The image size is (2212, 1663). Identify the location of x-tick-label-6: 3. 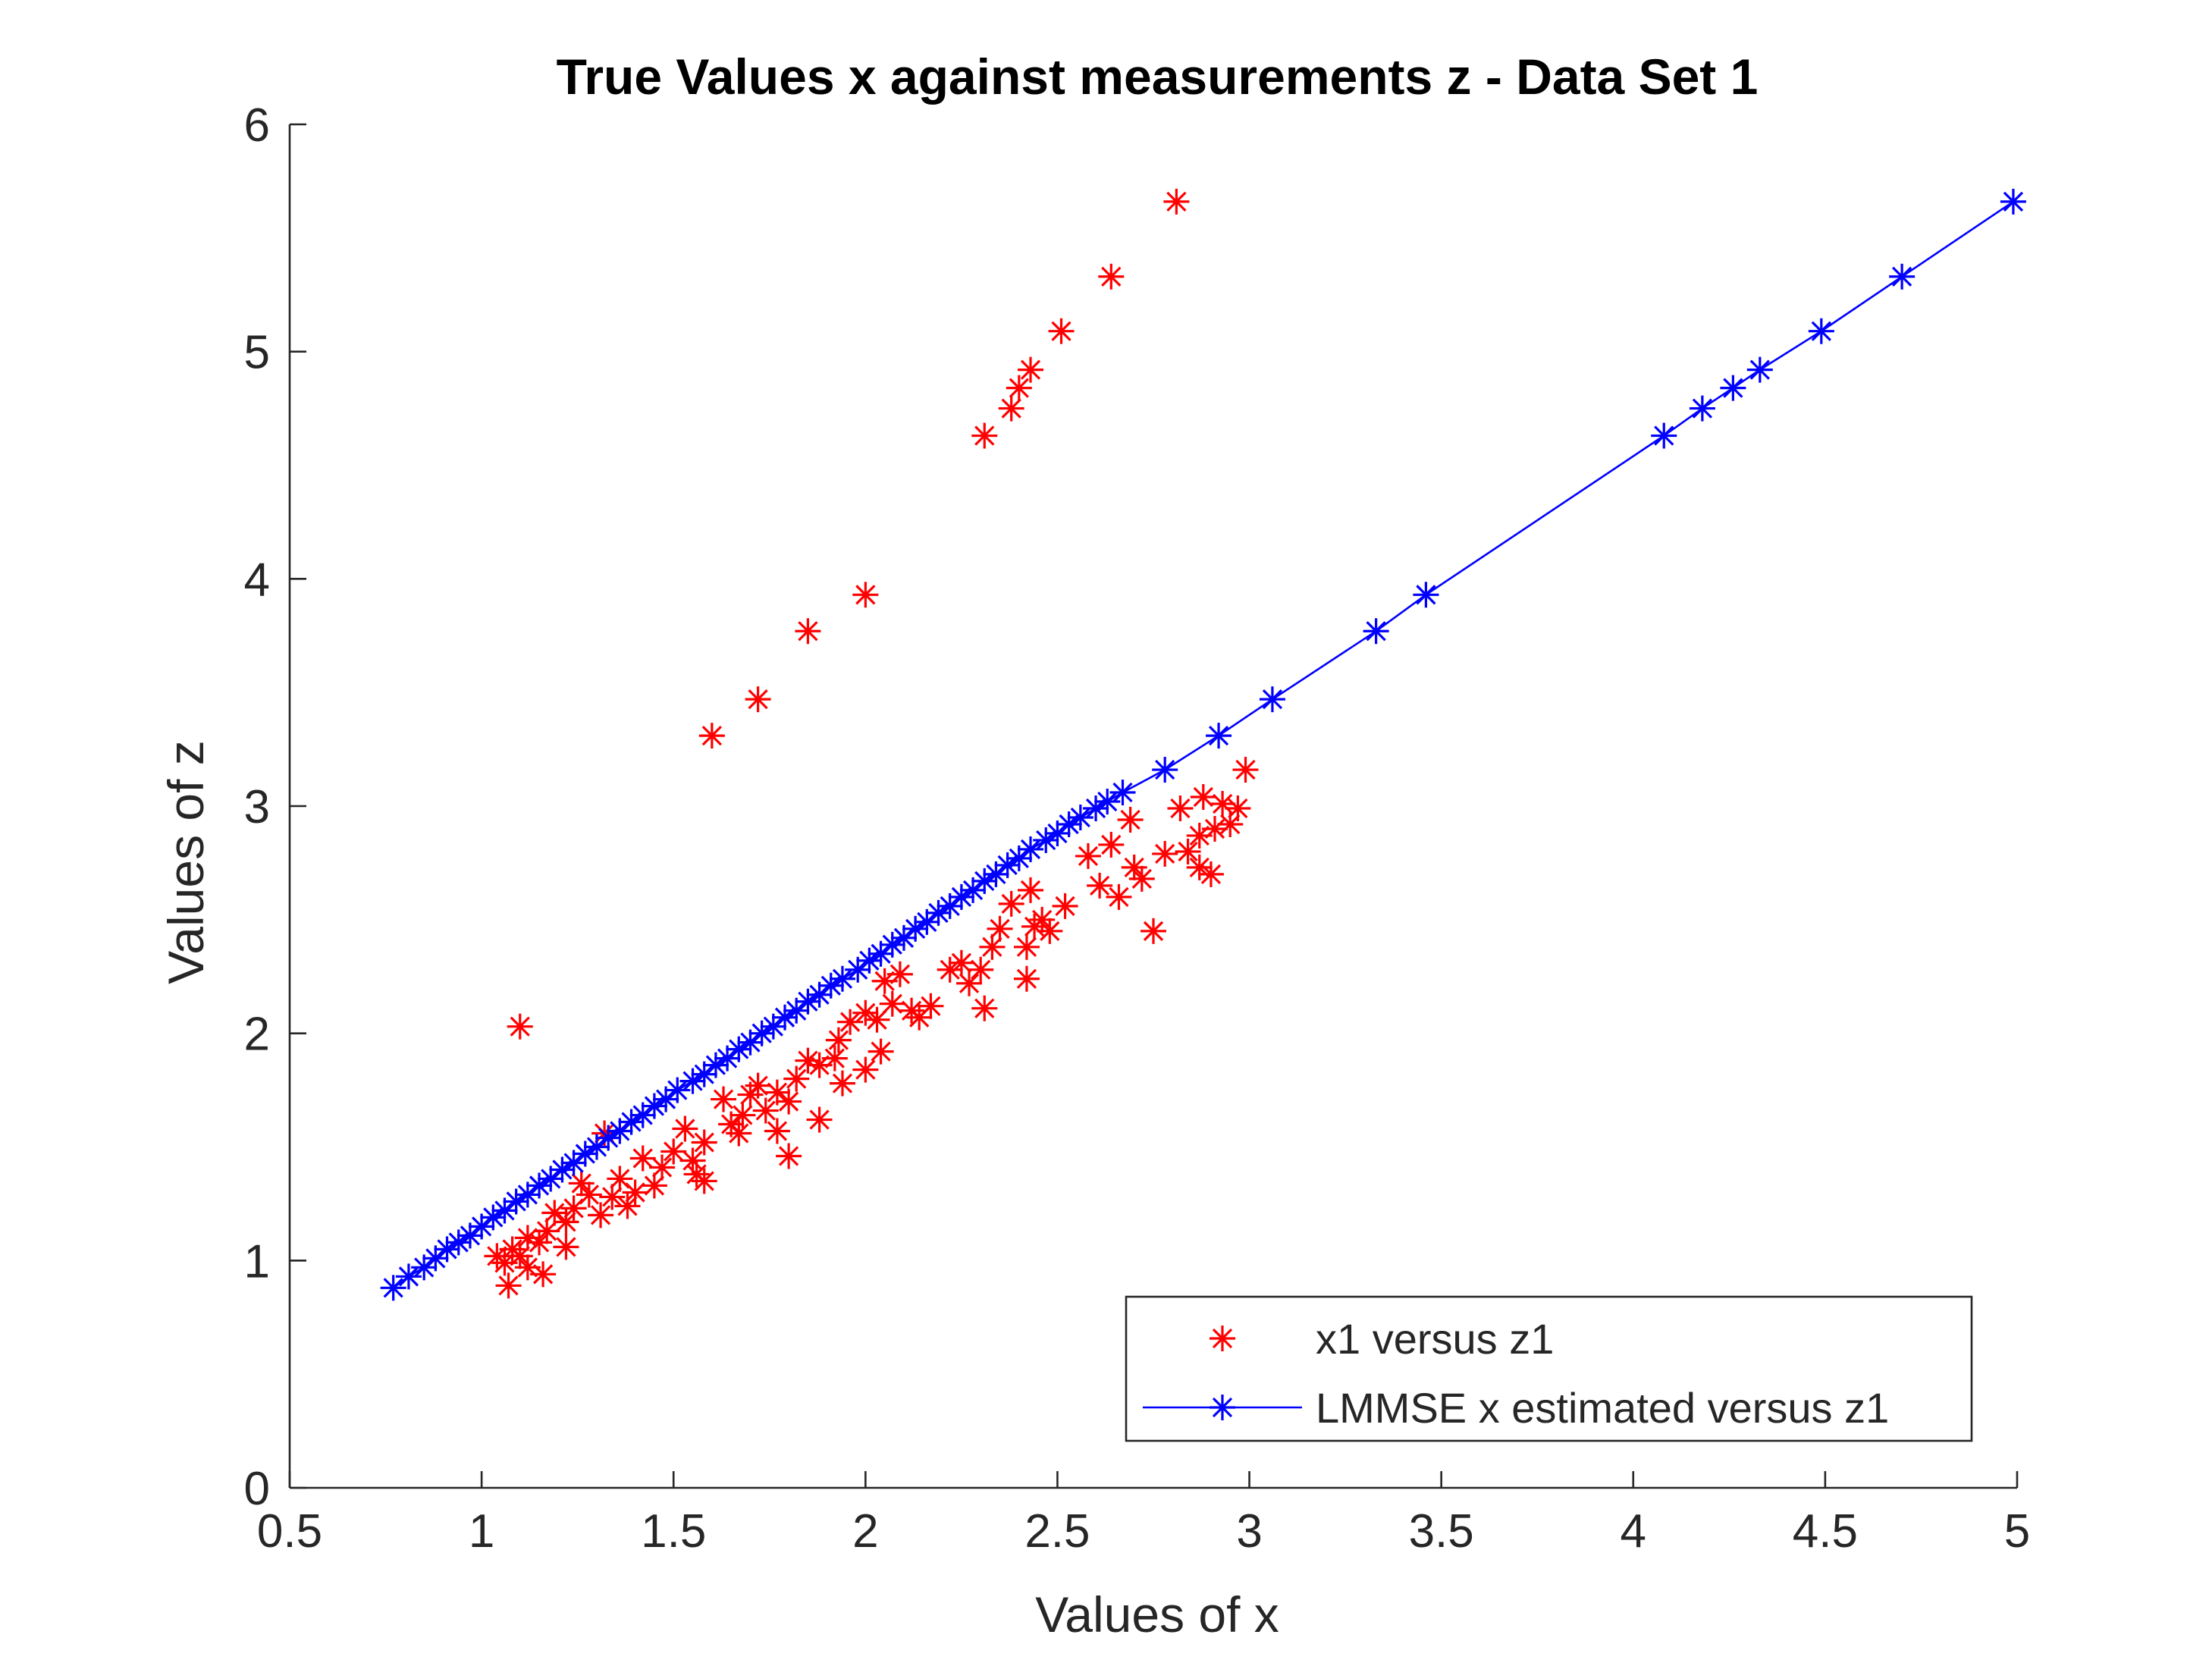
(1249, 1531).